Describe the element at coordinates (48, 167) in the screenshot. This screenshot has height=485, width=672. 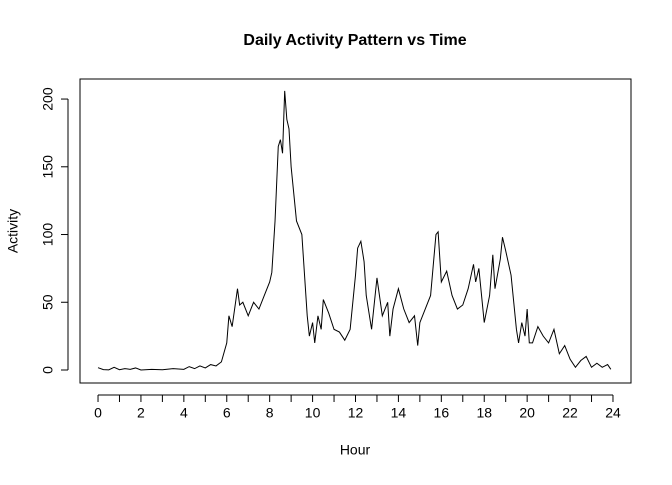
I see `y-tick-label: 150` at that location.